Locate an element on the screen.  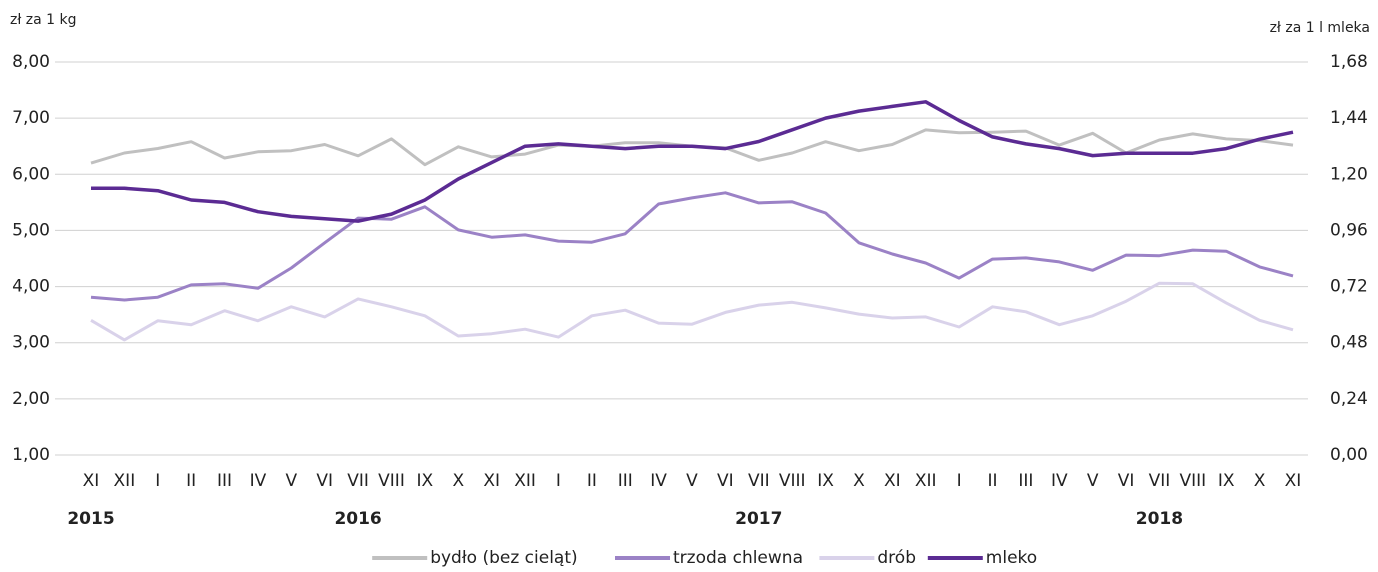
year-label: 2017 is located at coordinates (758, 519).